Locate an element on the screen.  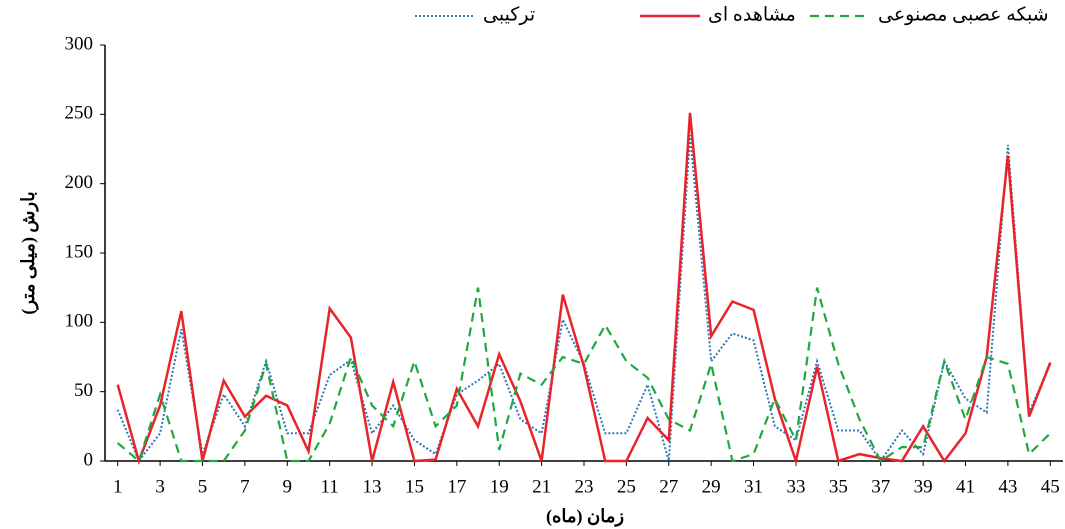
x-tick-label: 9 is located at coordinates (288, 486).